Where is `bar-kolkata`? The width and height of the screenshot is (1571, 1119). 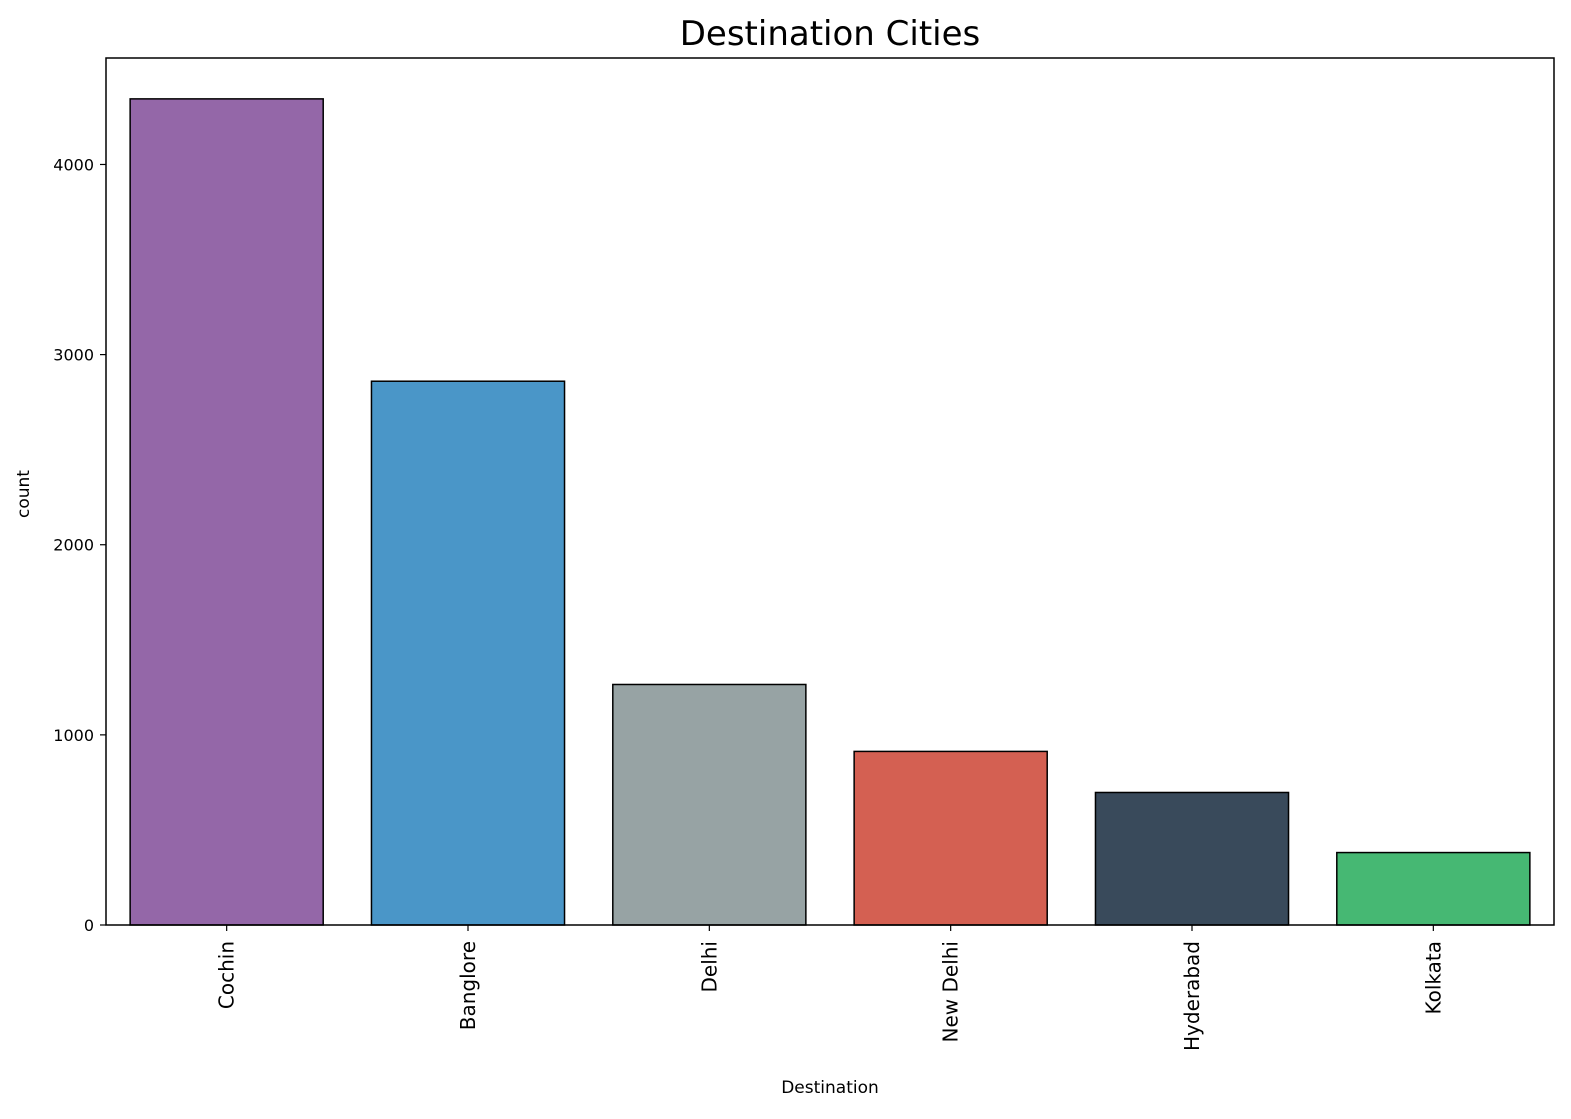 bar-kolkata is located at coordinates (1433, 888).